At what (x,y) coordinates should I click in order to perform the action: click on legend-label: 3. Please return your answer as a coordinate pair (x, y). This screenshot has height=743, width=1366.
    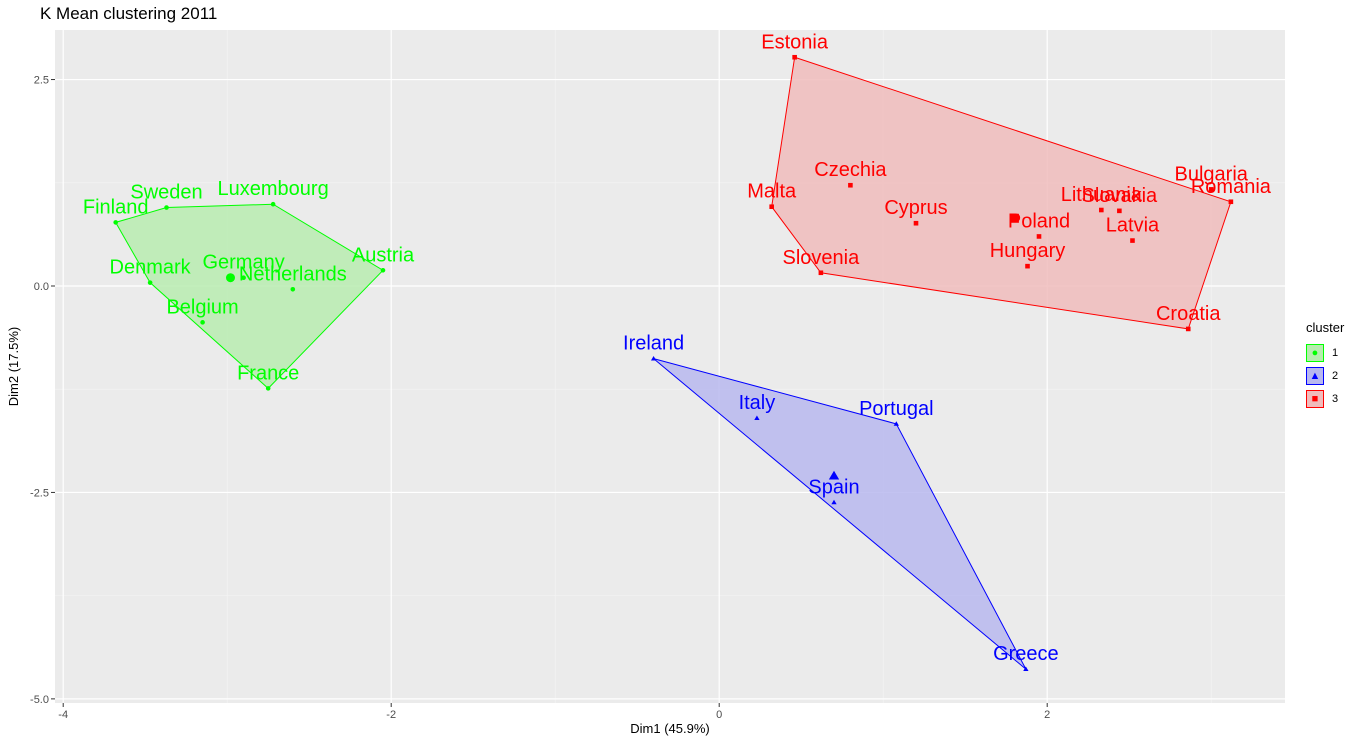
    Looking at the image, I should click on (1335, 398).